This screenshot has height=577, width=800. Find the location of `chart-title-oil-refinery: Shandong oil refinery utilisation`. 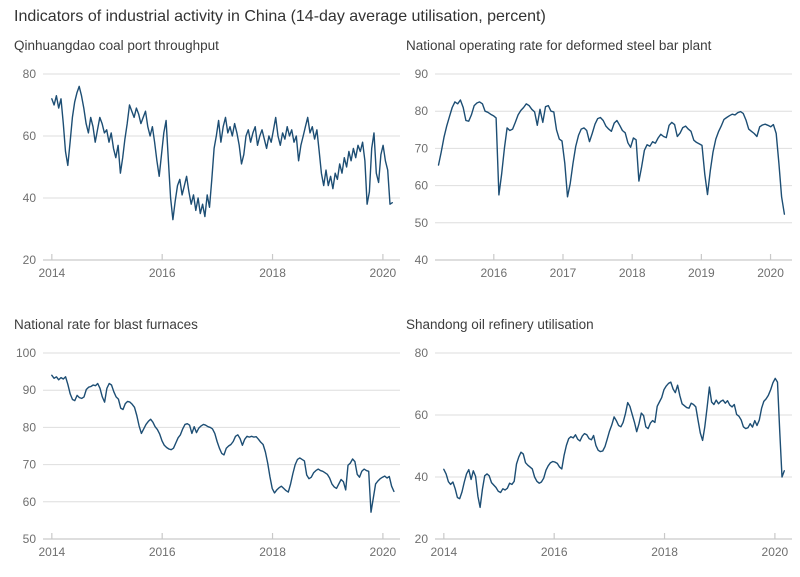

chart-title-oil-refinery: Shandong oil refinery utilisation is located at coordinates (500, 324).